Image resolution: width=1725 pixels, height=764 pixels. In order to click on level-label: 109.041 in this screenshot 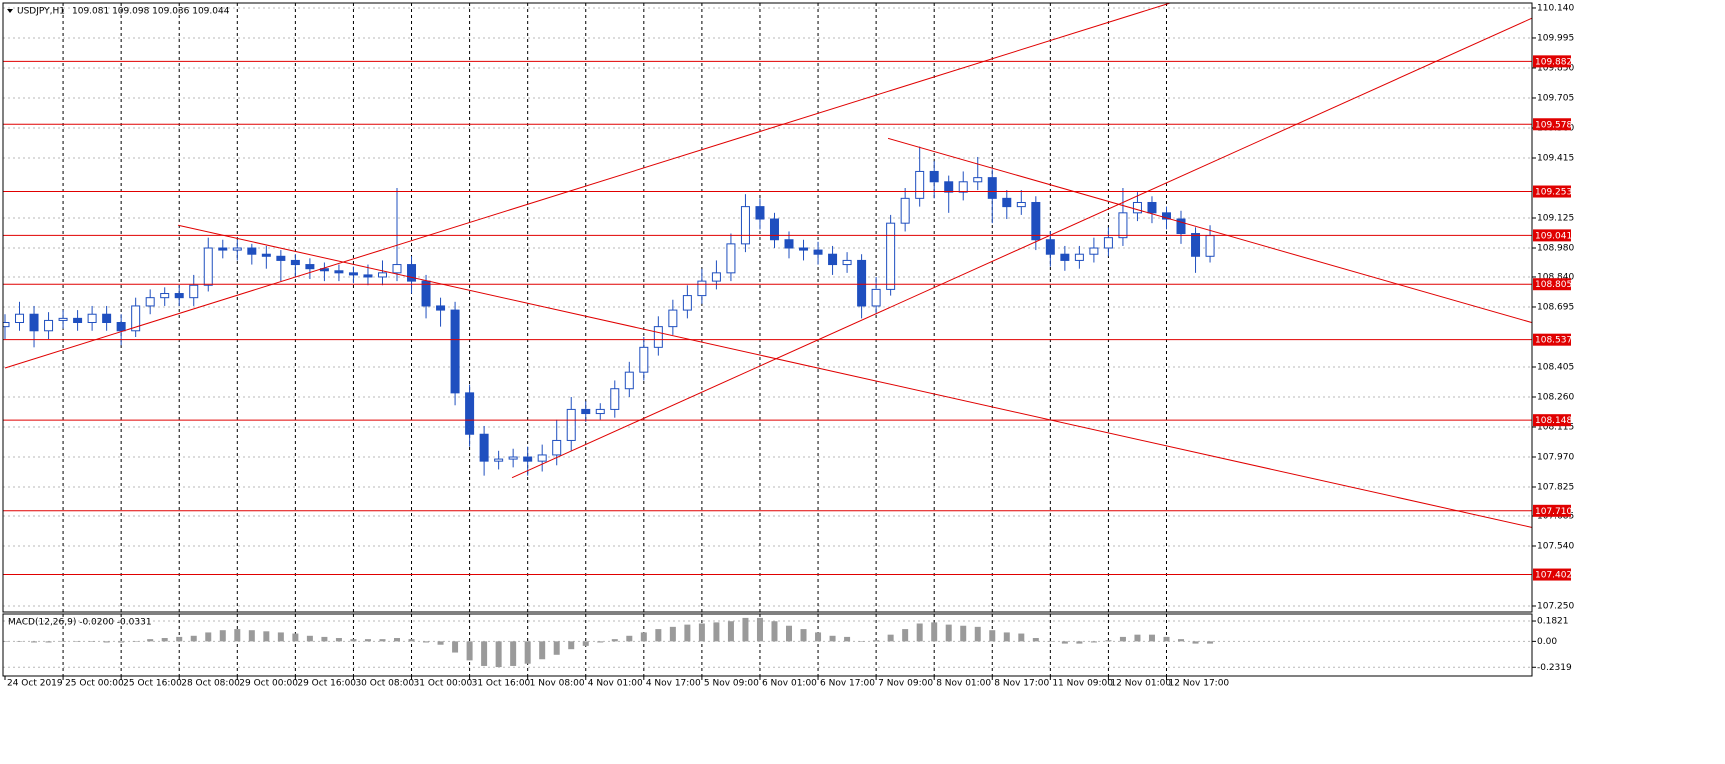, I will do `click(1553, 236)`.